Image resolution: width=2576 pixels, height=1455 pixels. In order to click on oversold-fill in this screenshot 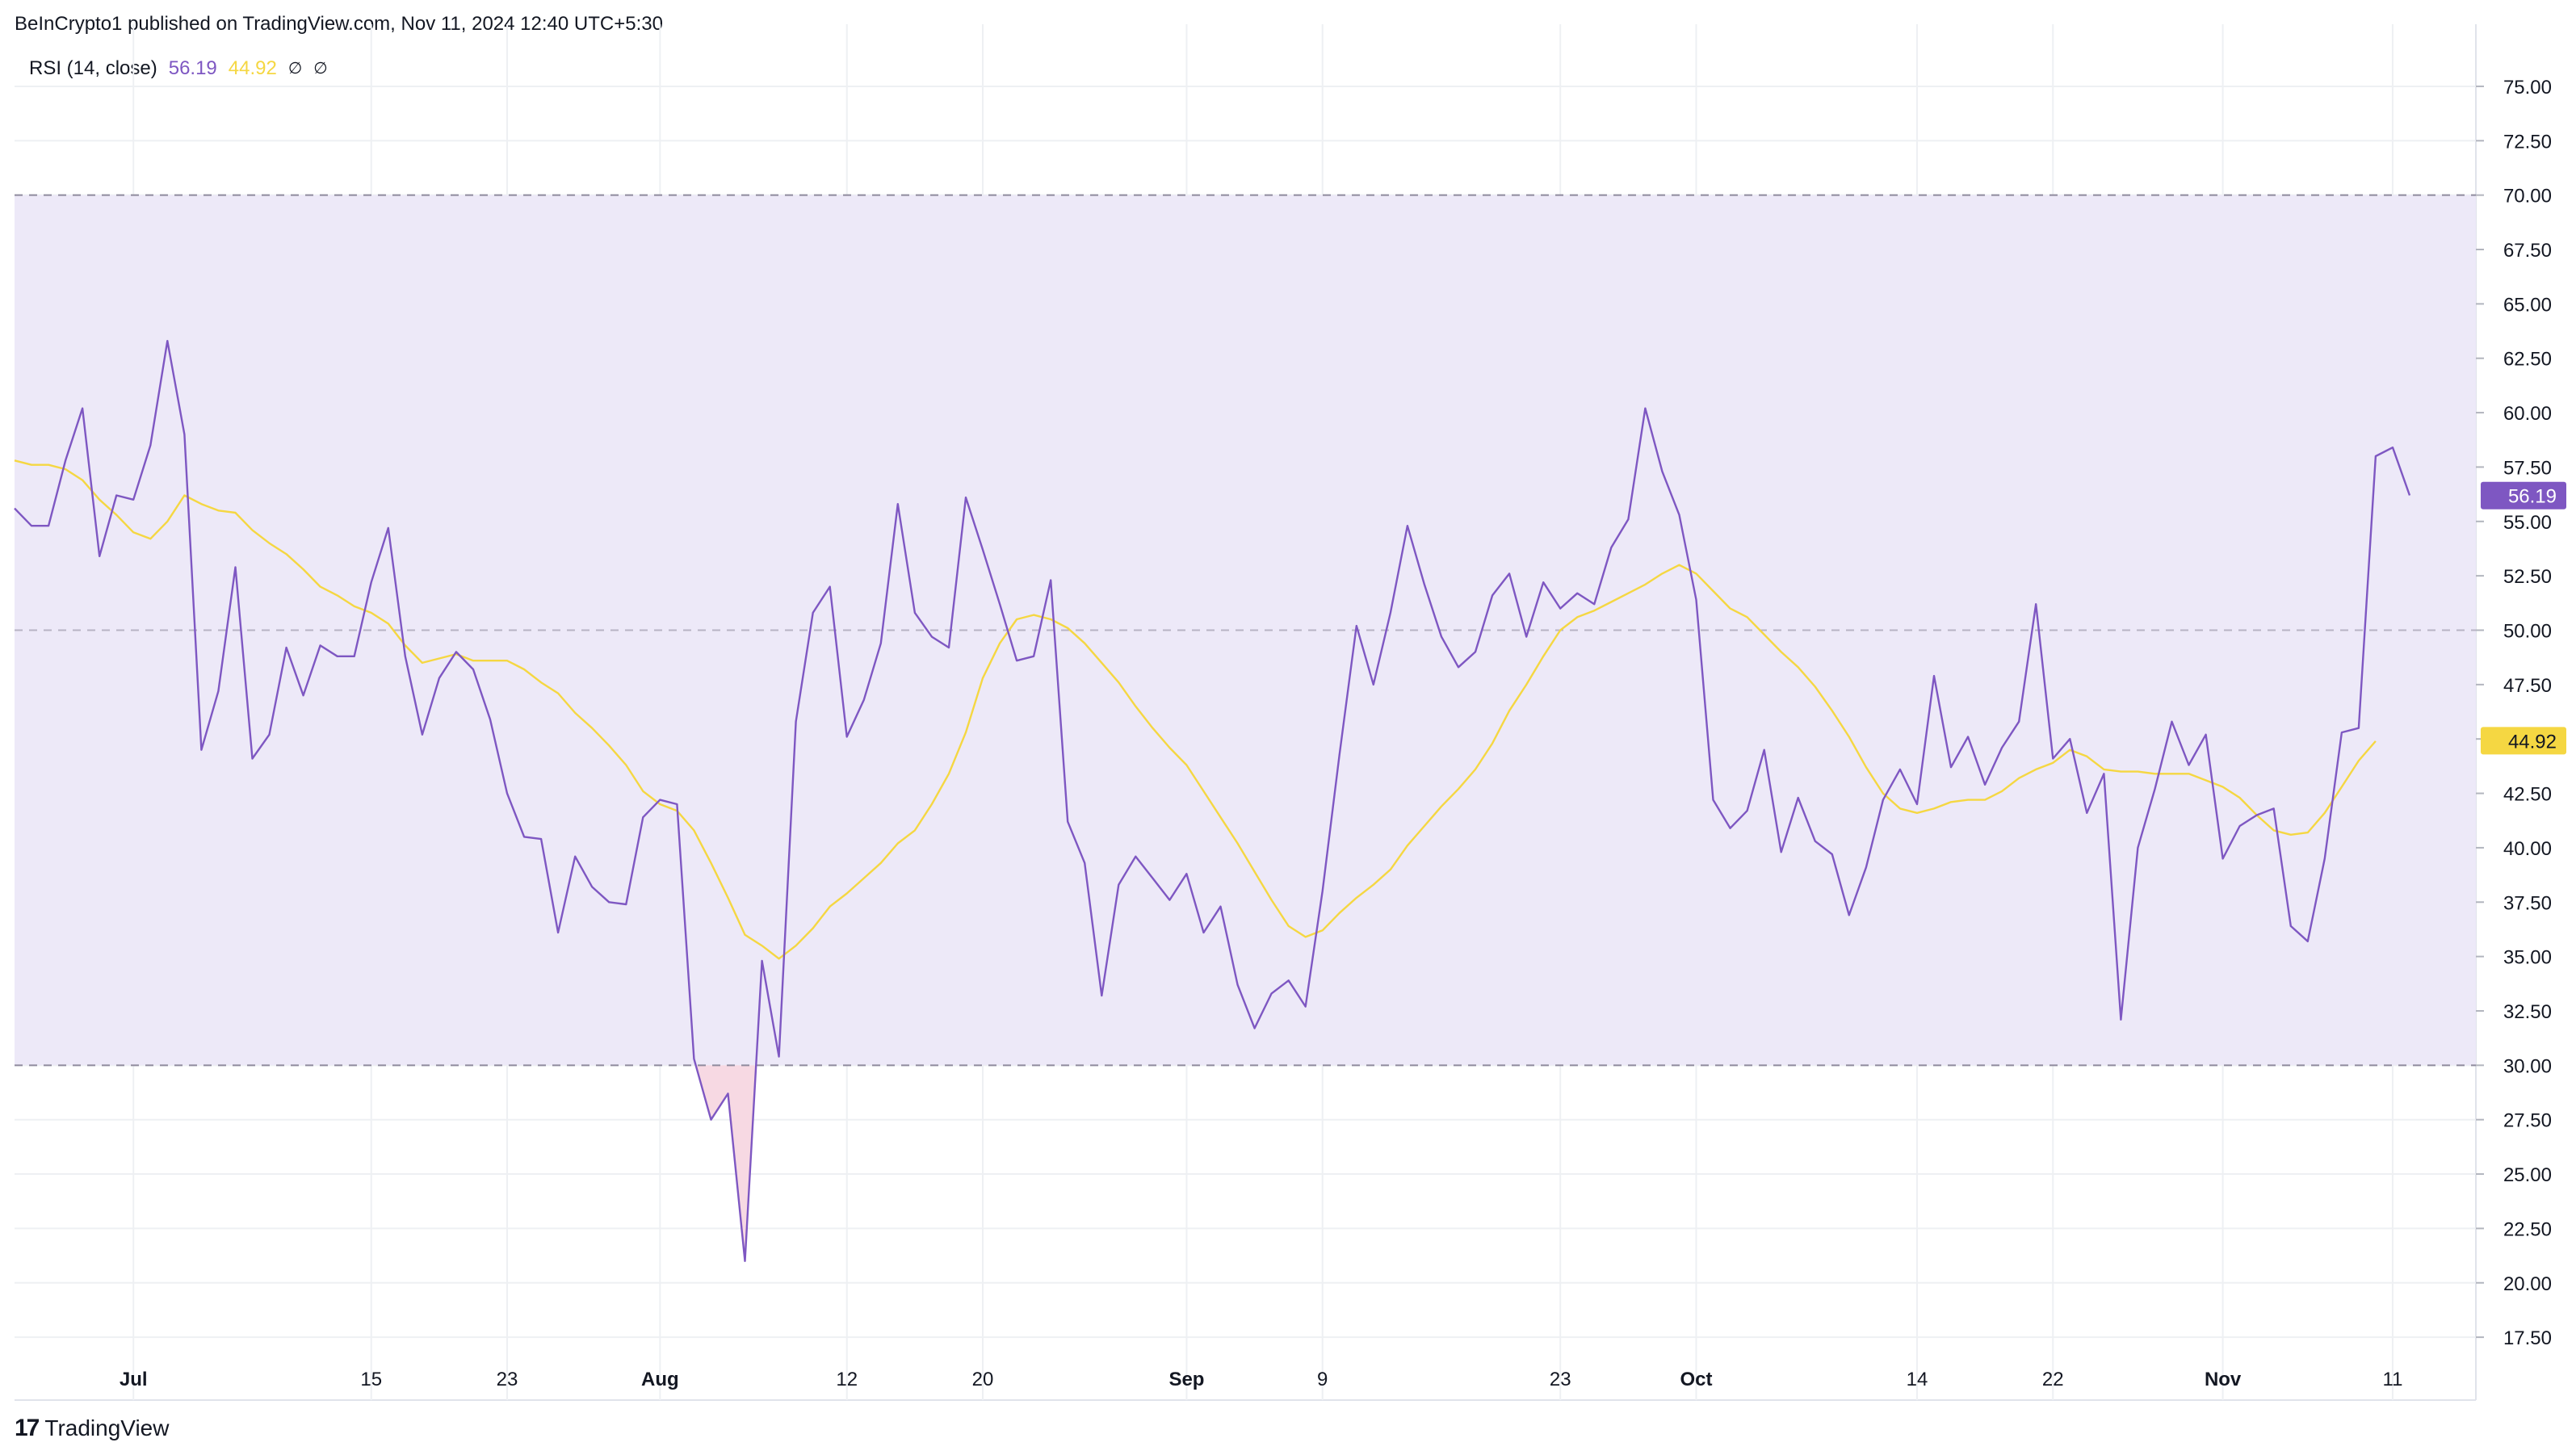, I will do `click(726, 1163)`.